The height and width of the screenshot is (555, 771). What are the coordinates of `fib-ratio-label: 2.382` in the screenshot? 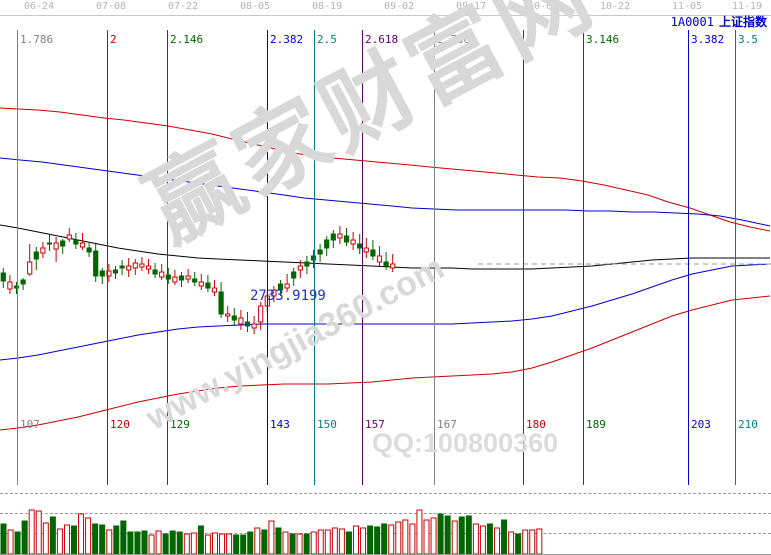 It's located at (287, 39).